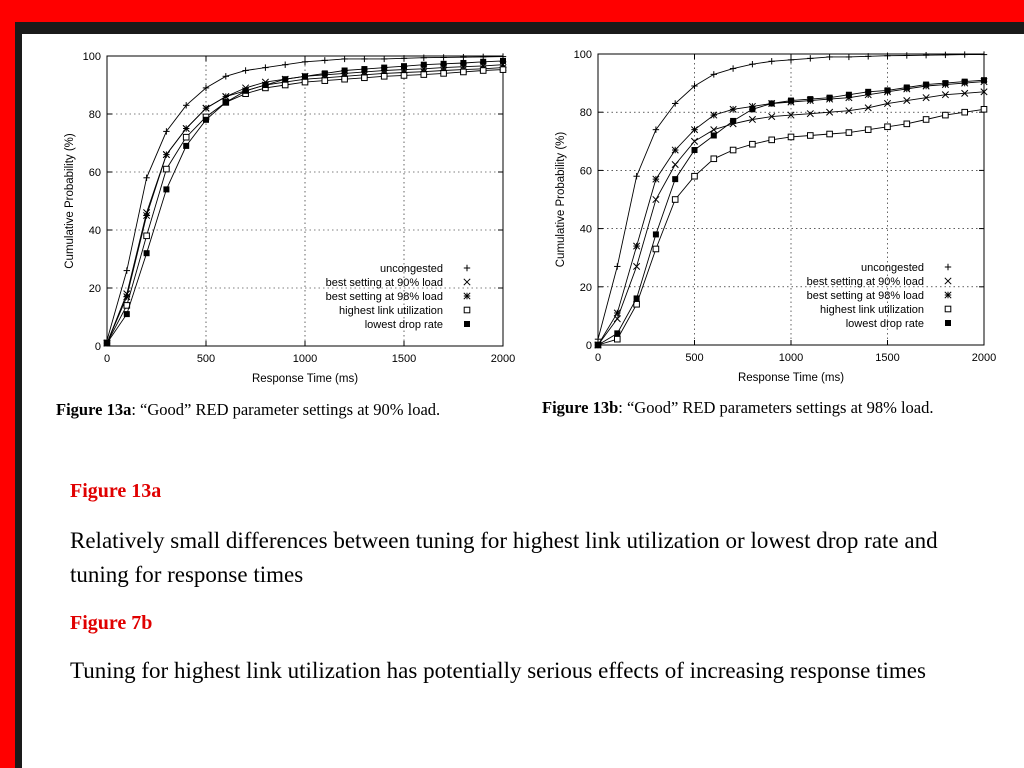 The width and height of the screenshot is (1024, 768). What do you see at coordinates (791, 358) in the screenshot?
I see `chart-13b-x-tick-label-1000: 1000` at bounding box center [791, 358].